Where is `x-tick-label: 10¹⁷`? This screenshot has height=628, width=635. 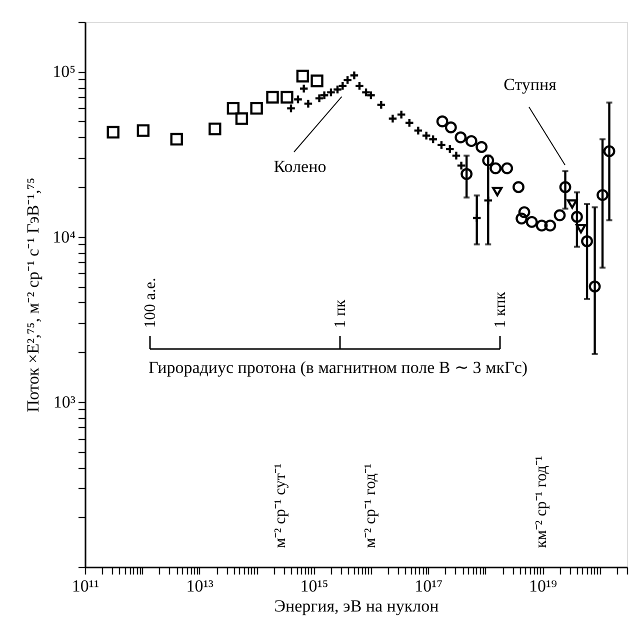
x-tick-label: 10¹⁷ is located at coordinates (428, 586).